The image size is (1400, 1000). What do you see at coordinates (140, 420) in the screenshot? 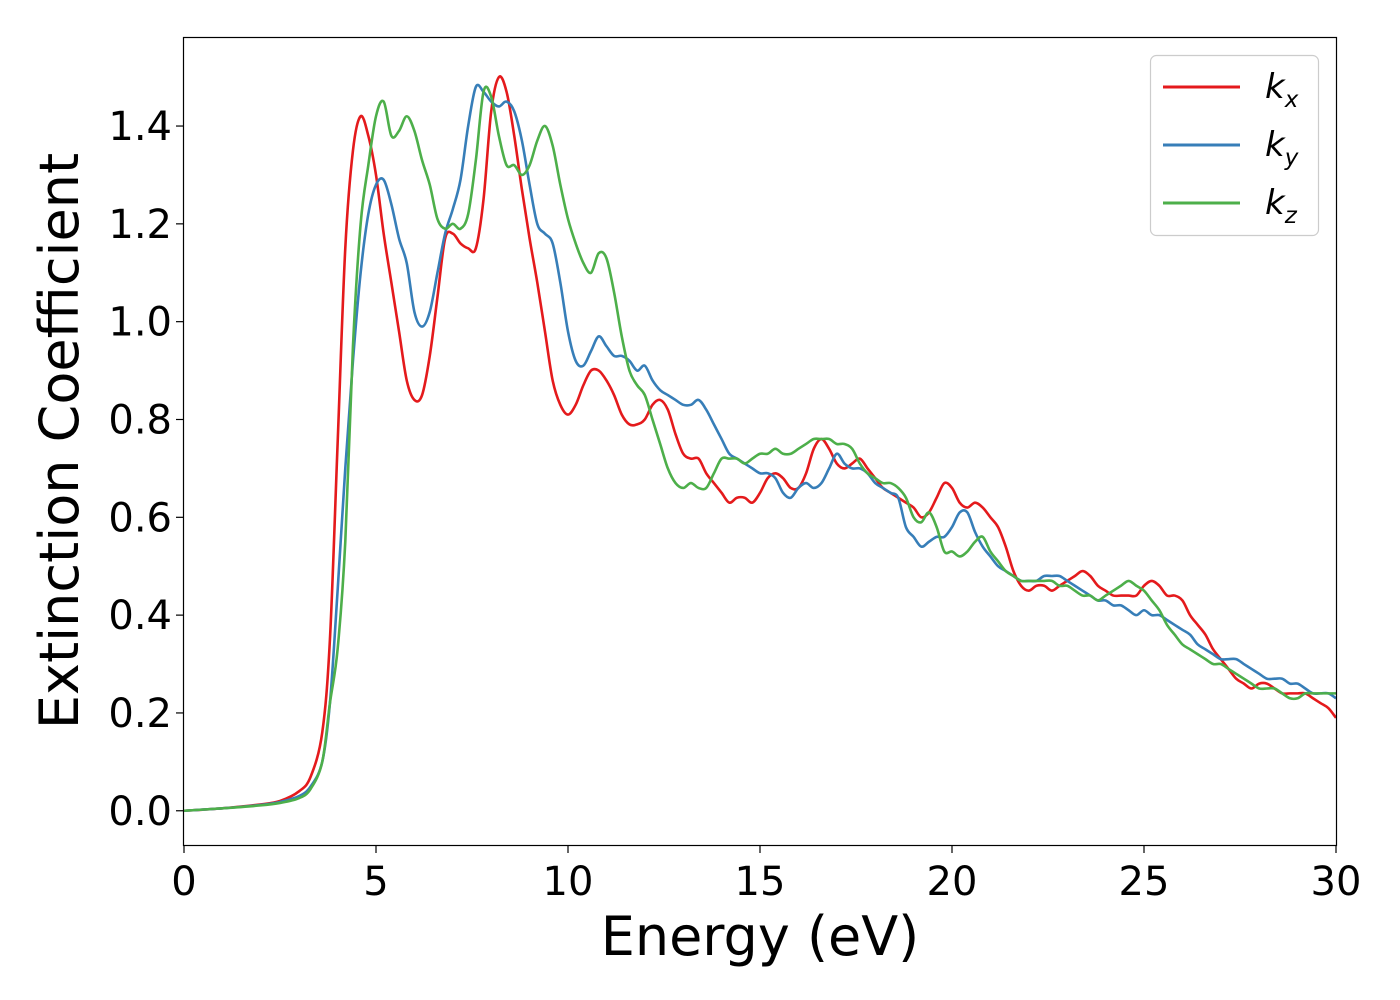
I see `y-tick-label: 0.8` at bounding box center [140, 420].